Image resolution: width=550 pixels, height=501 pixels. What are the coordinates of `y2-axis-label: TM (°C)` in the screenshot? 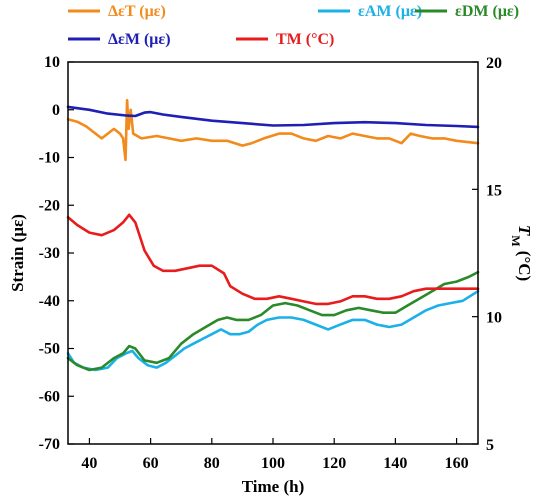 It's located at (521, 253).